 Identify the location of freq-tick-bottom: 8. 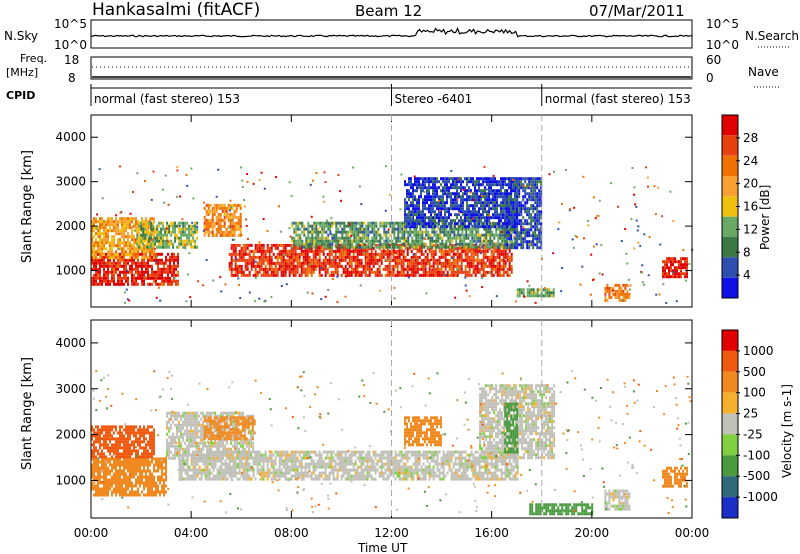
(72, 78).